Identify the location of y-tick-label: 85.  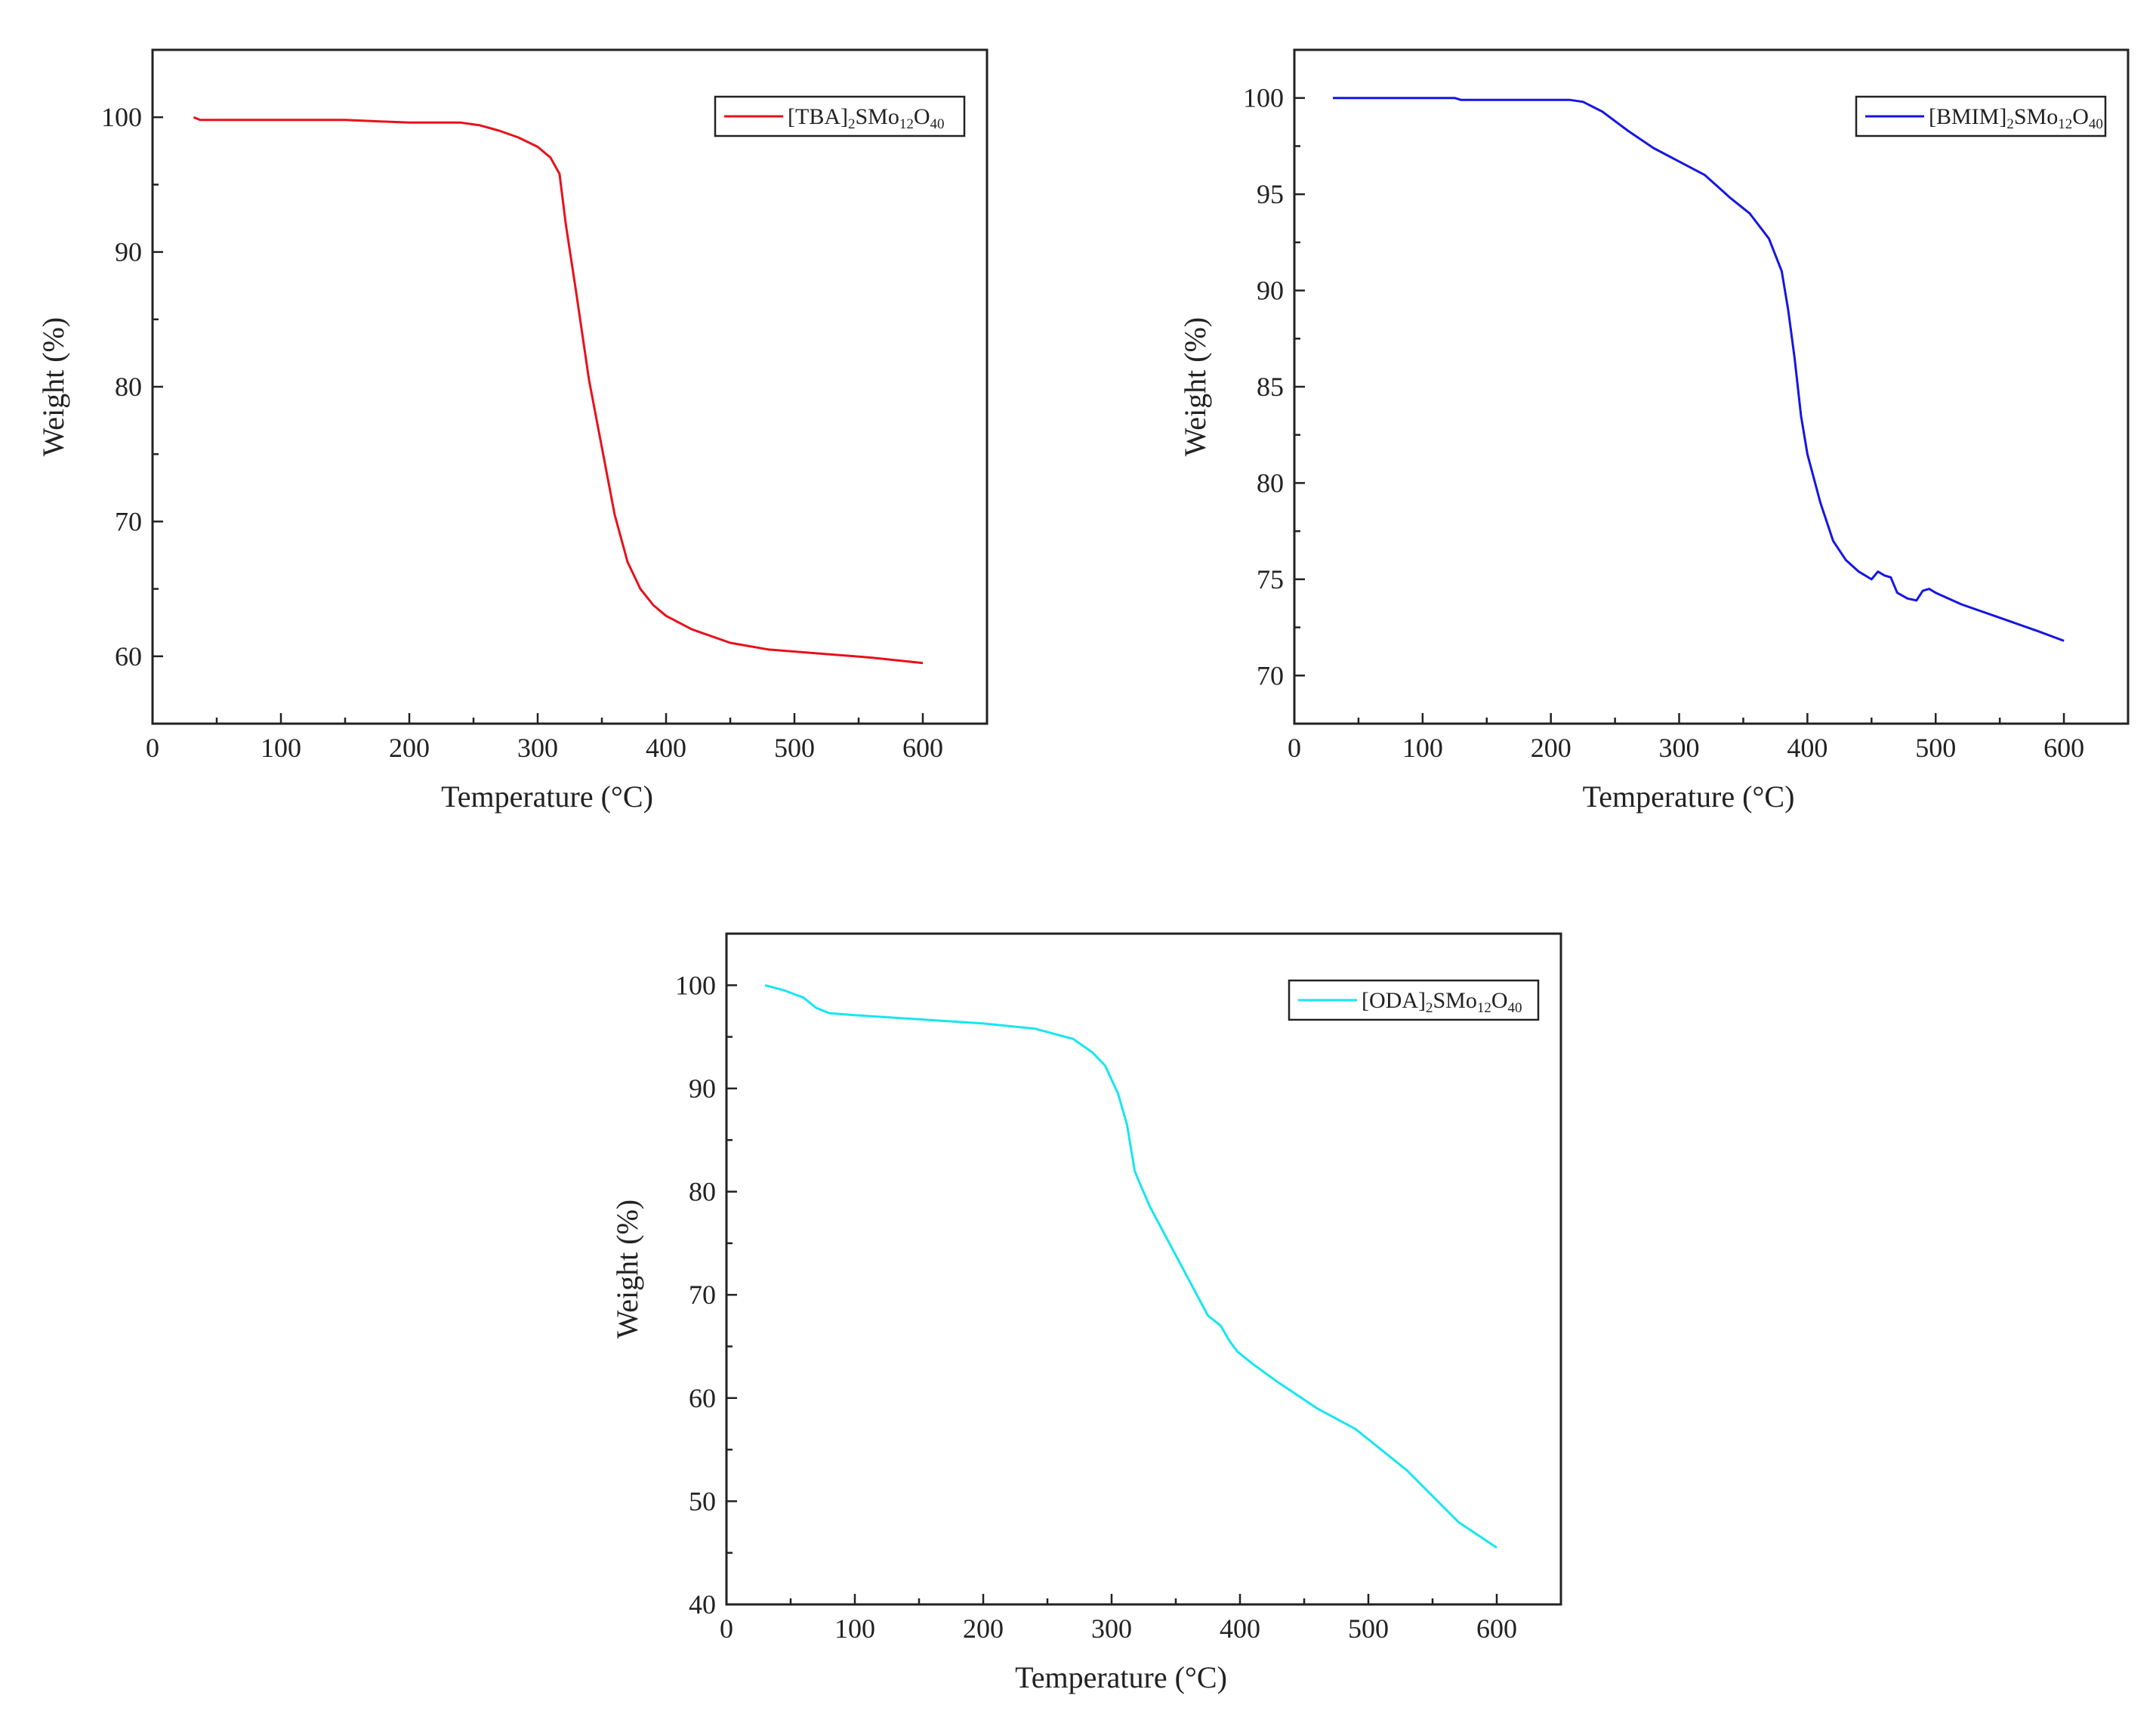
(1270, 387).